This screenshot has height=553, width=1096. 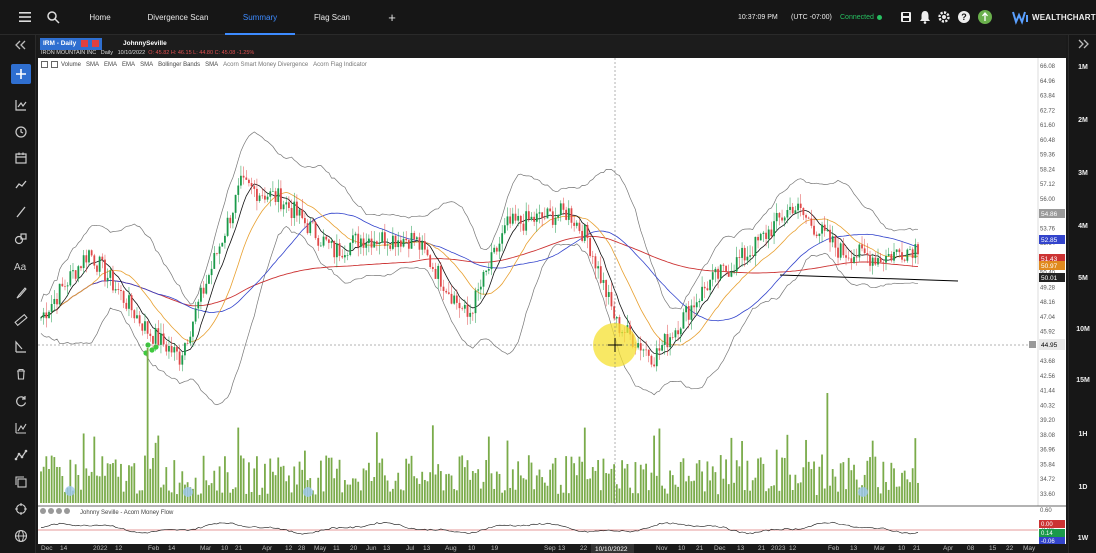 What do you see at coordinates (21, 266) in the screenshot?
I see `text-tool-icon: Aa` at bounding box center [21, 266].